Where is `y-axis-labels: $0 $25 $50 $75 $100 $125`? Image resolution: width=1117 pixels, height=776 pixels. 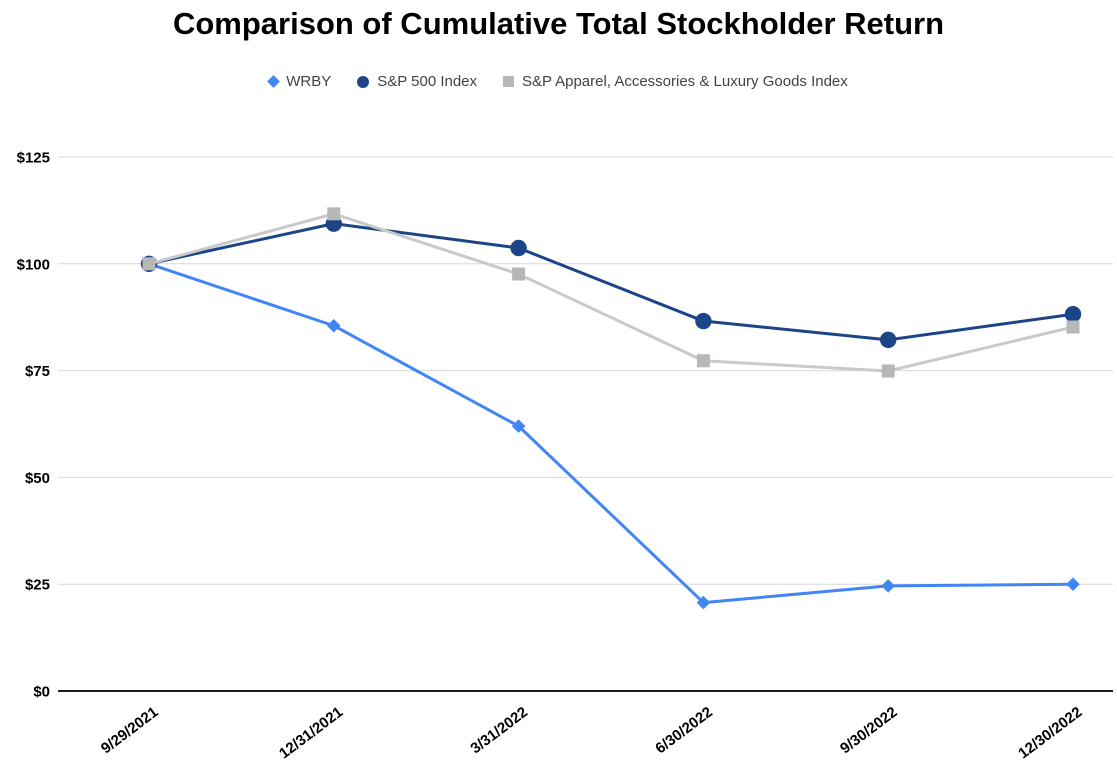 y-axis-labels: $0 $25 $50 $75 $100 $125 is located at coordinates (33, 425).